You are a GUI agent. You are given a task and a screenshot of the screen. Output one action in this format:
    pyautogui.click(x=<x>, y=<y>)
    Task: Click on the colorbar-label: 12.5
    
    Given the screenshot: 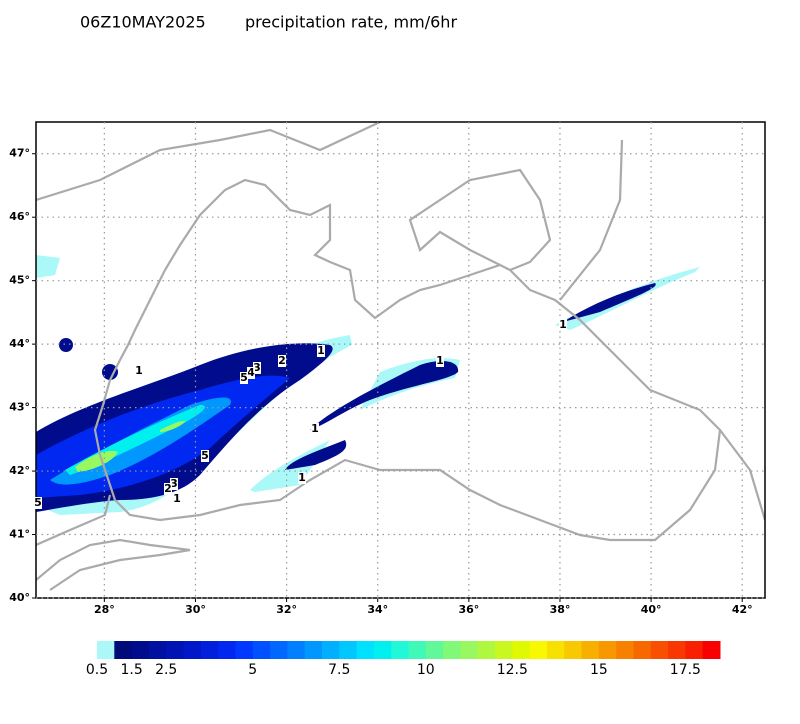 What is the action you would take?
    pyautogui.click(x=512, y=670)
    